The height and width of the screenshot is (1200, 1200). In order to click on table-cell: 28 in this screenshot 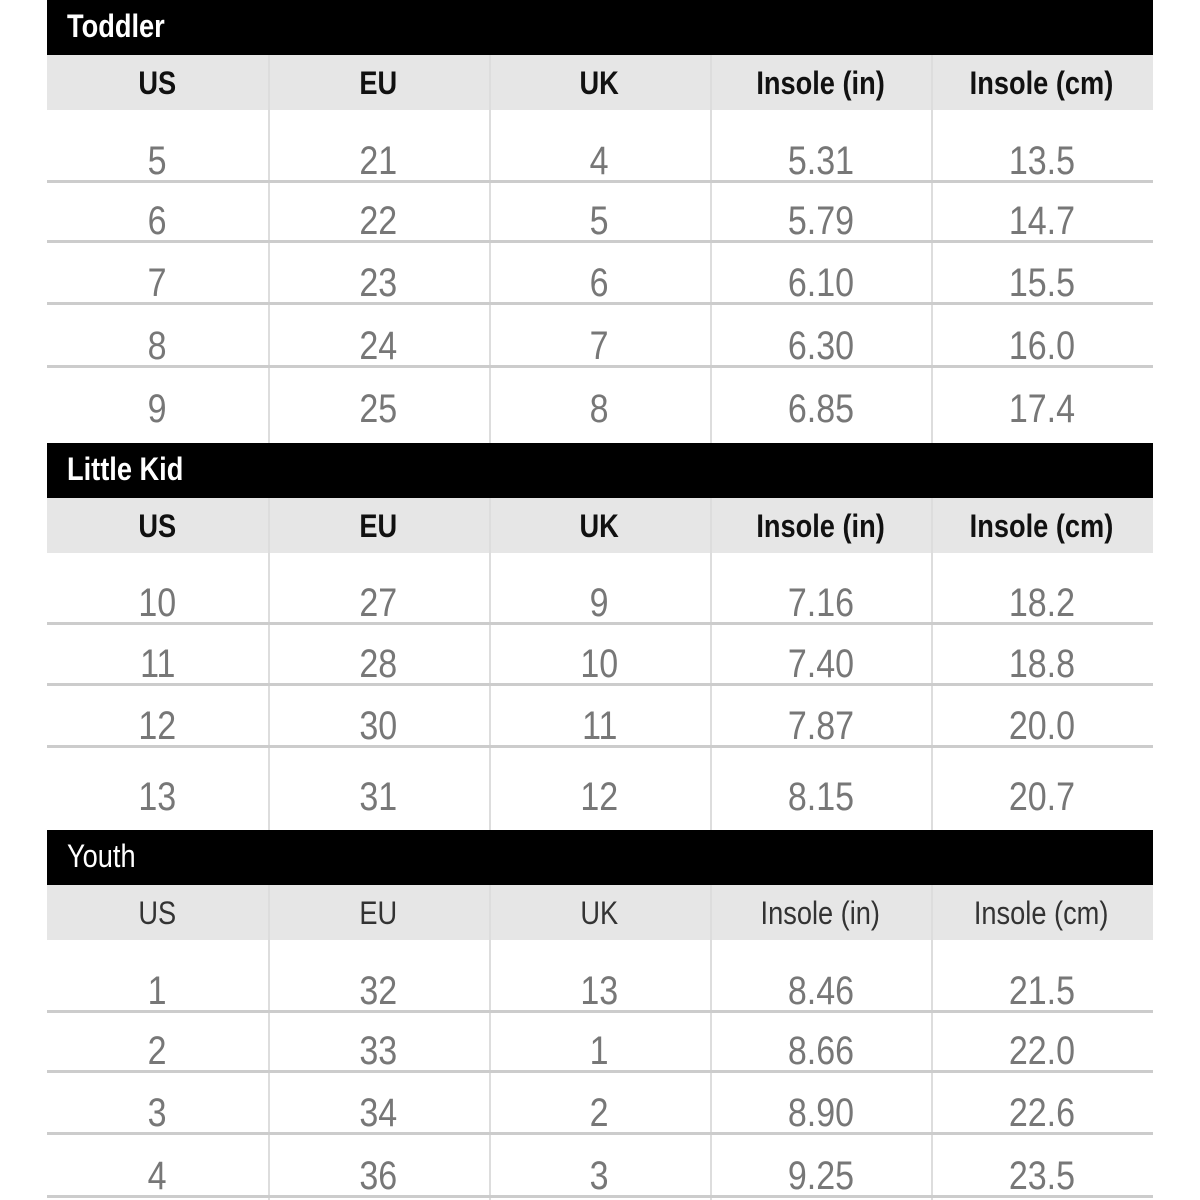, I will do `click(378, 664)`.